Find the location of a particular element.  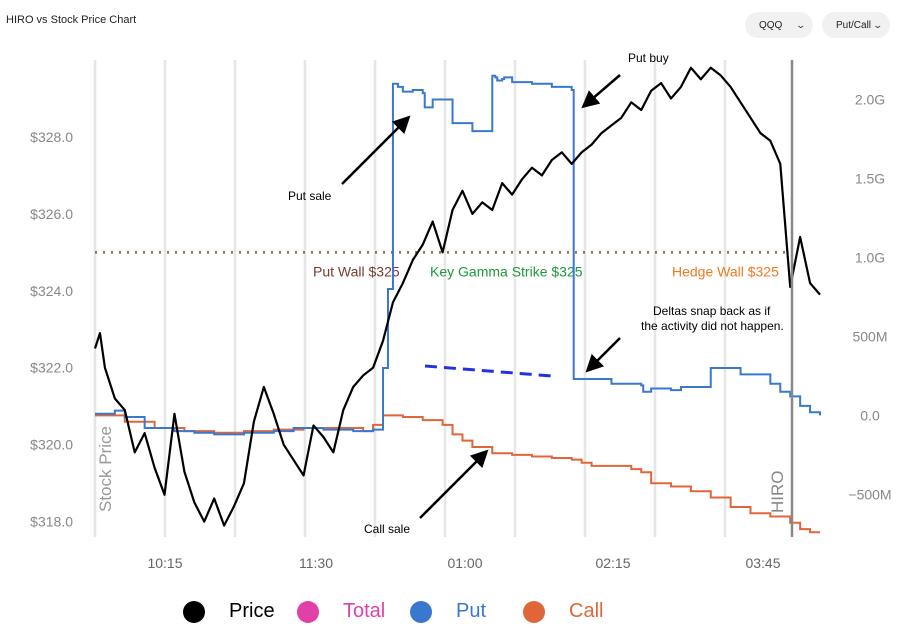

legend-item-put: Put is located at coordinates (448, 611).